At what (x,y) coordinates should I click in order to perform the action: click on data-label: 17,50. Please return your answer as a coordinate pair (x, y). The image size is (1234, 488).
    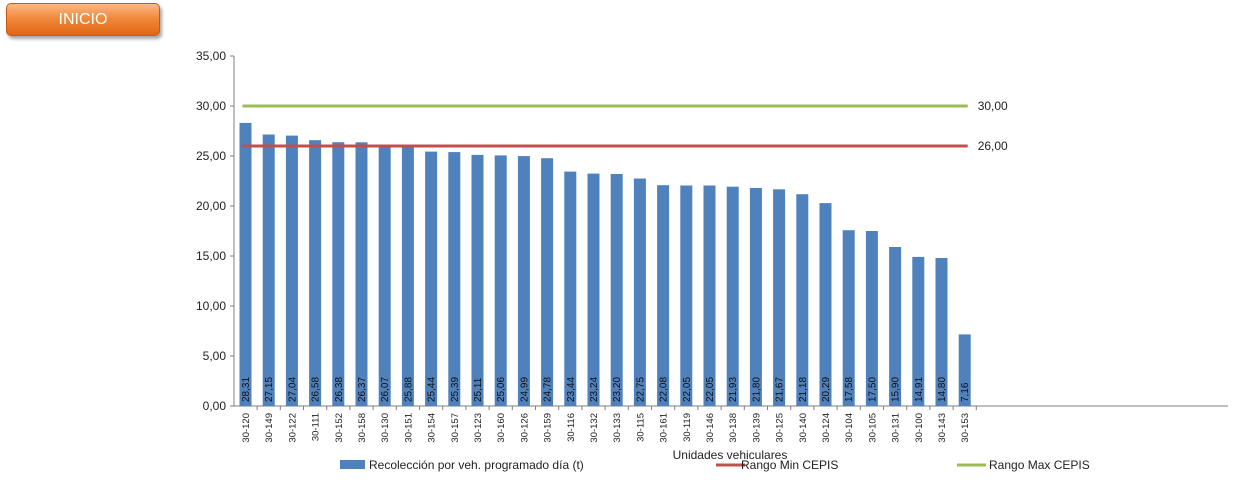
    Looking at the image, I should click on (872, 389).